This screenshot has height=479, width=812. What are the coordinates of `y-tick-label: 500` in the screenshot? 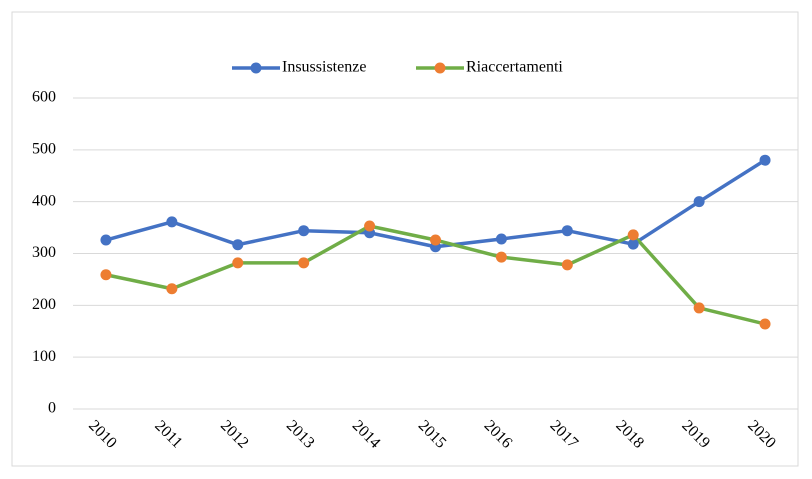 It's located at (44, 149).